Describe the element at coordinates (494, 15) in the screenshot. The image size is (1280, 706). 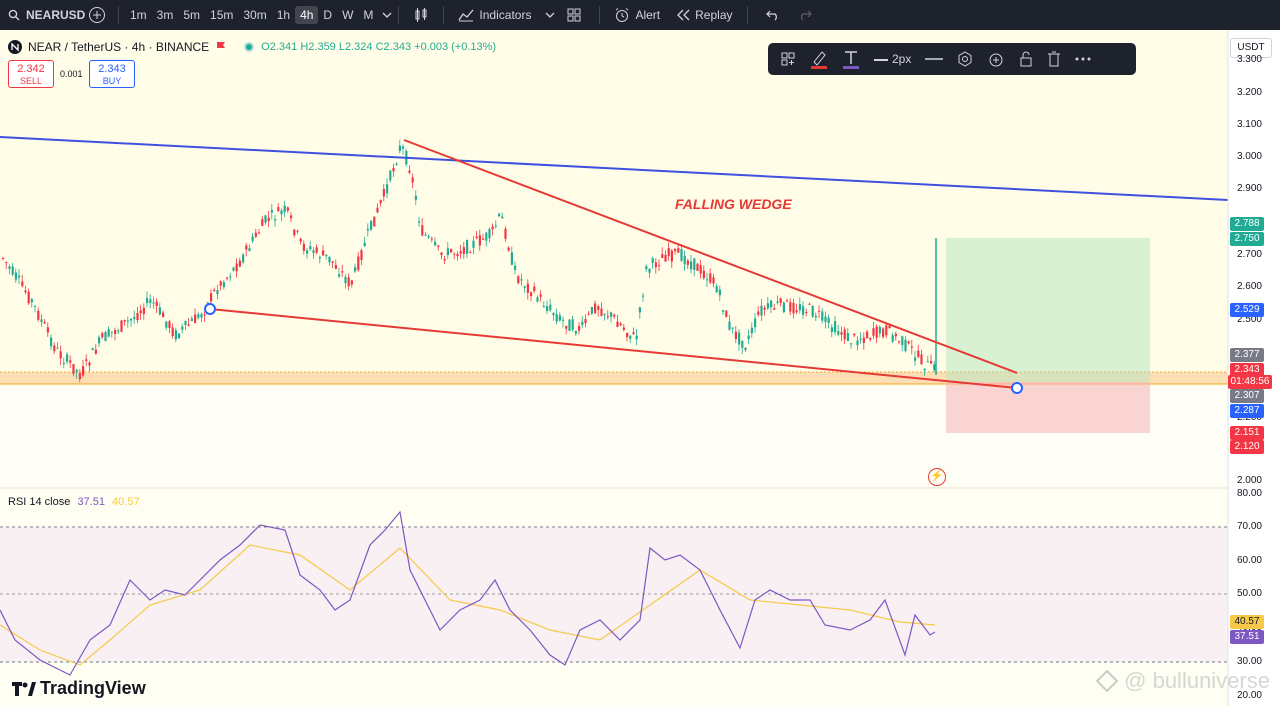
I see `indicators-button: Indicators` at that location.